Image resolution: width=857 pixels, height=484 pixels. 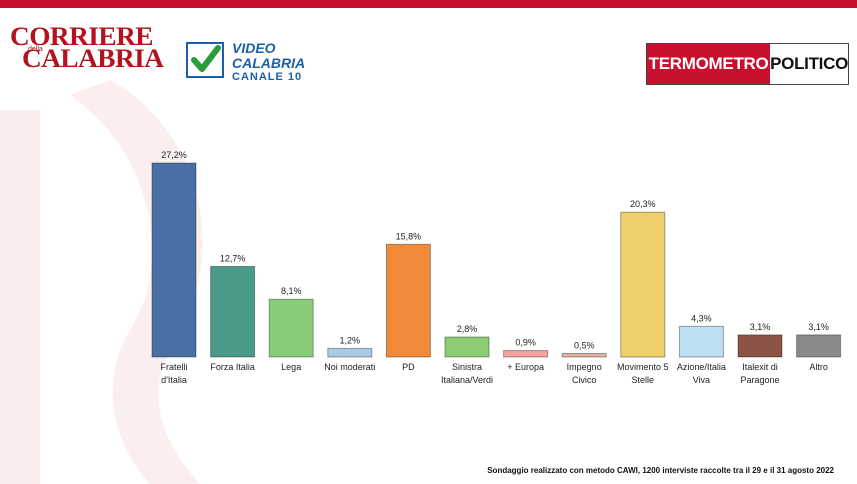 I want to click on category-label-7-0: Impegno, so click(x=584, y=367).